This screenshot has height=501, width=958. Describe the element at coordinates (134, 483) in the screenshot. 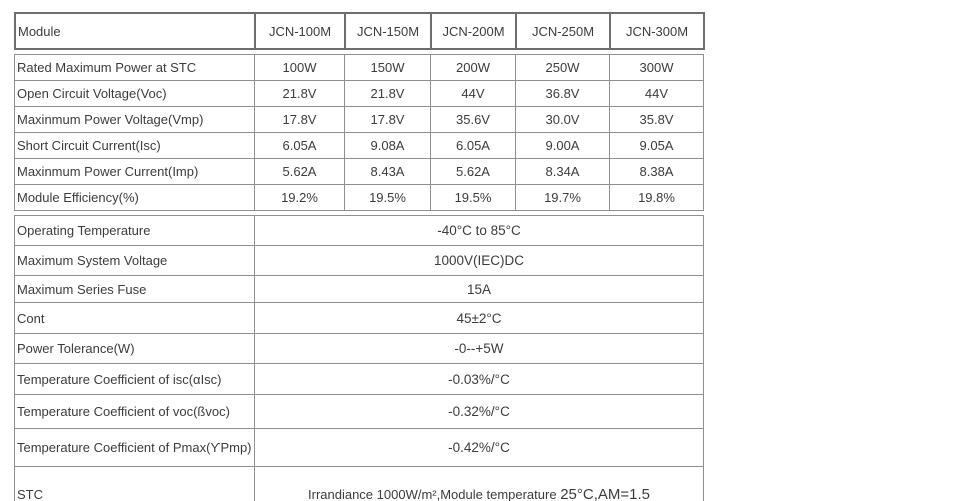

I see `row-label: STC` at that location.